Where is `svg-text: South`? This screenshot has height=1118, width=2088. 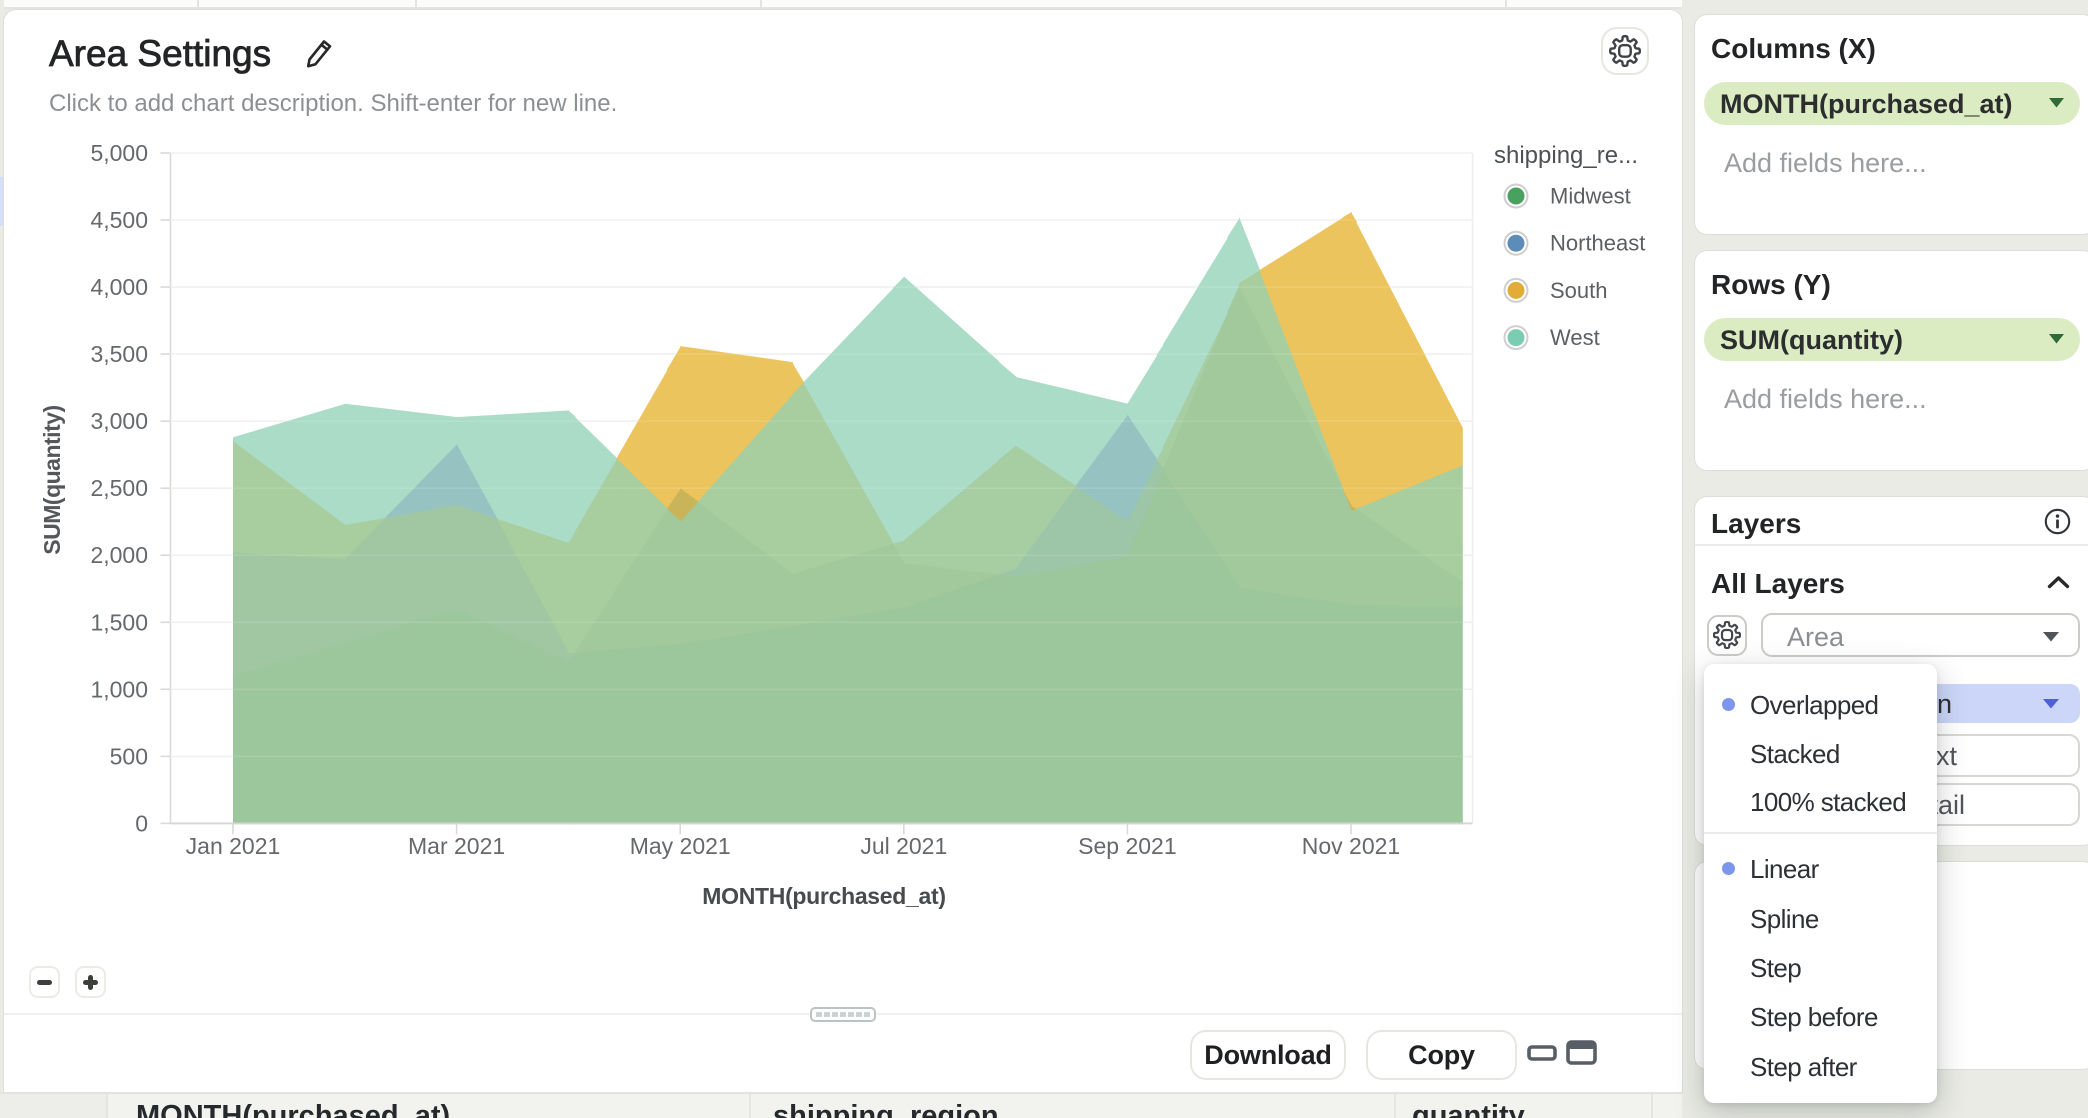 svg-text: South is located at coordinates (1579, 290).